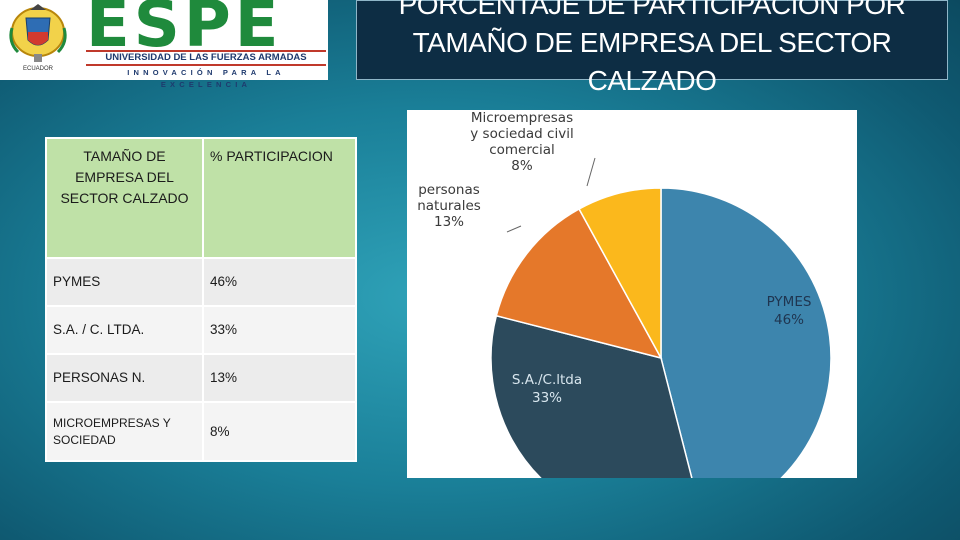 This screenshot has width=960, height=540. I want to click on title-line-1: PORCENTAJE DE PARTICIPACIÓN POR, so click(652, 10).